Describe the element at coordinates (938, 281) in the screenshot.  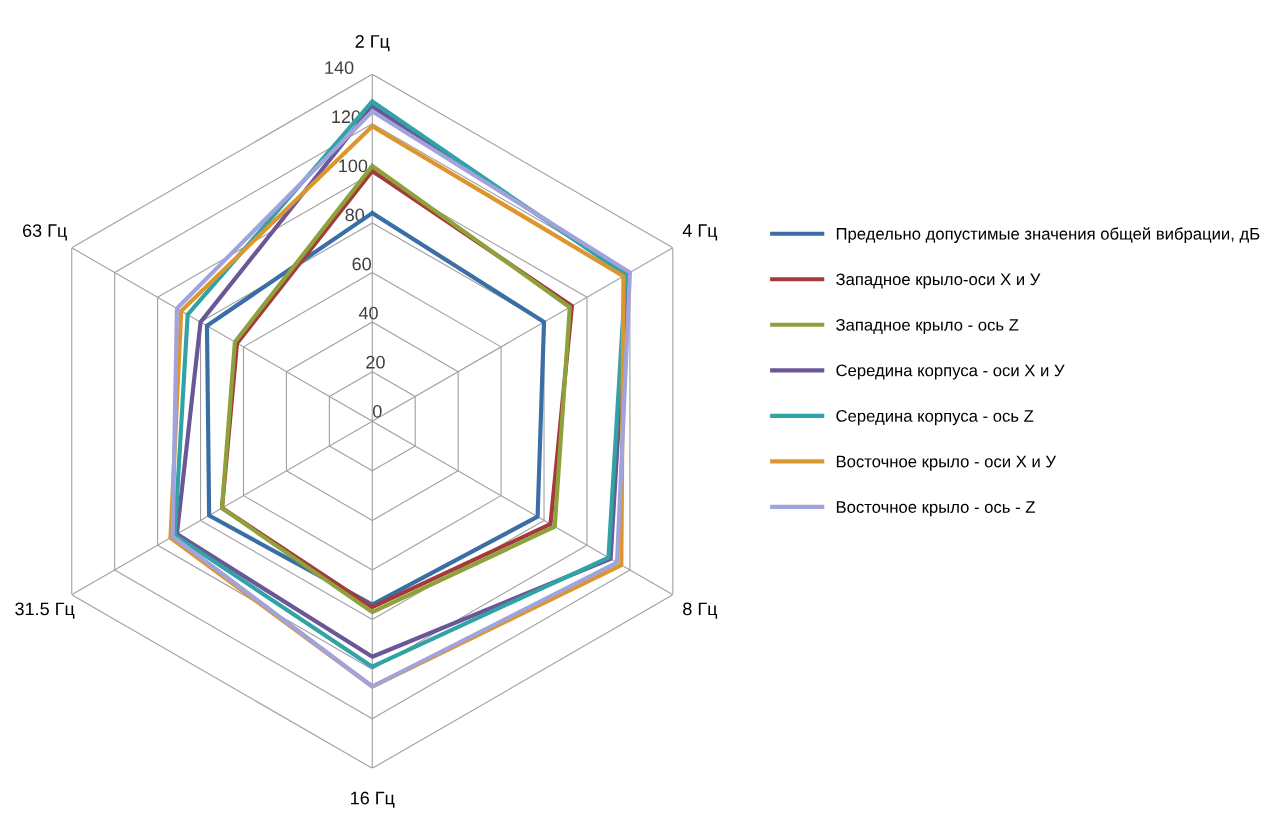
I see `legend-label: Западное крыло-оси X и У` at that location.